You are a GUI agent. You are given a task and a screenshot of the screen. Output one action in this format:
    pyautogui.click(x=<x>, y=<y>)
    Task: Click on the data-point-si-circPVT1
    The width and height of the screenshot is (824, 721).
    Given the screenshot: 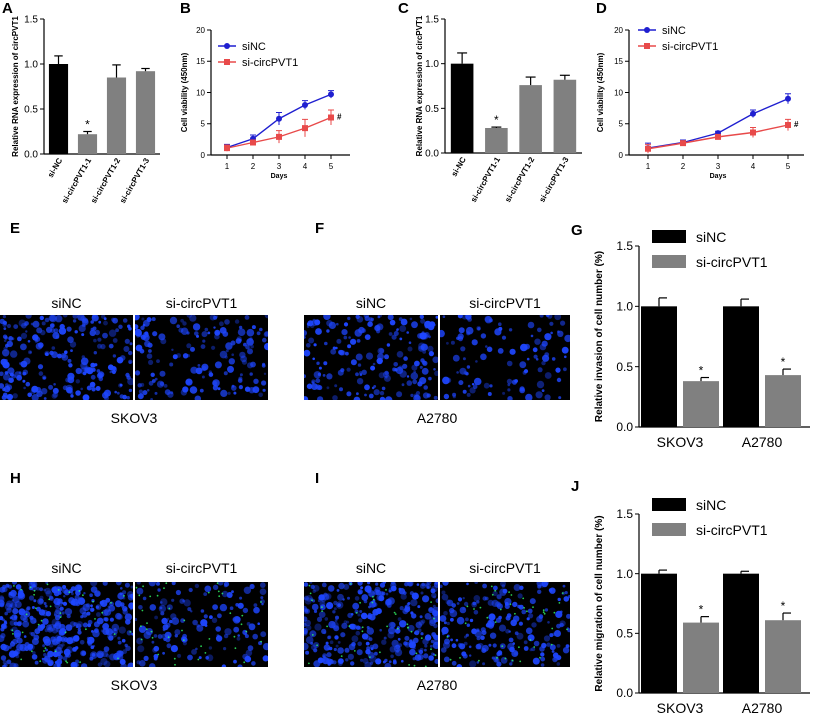 What is the action you would take?
    pyautogui.click(x=683, y=143)
    